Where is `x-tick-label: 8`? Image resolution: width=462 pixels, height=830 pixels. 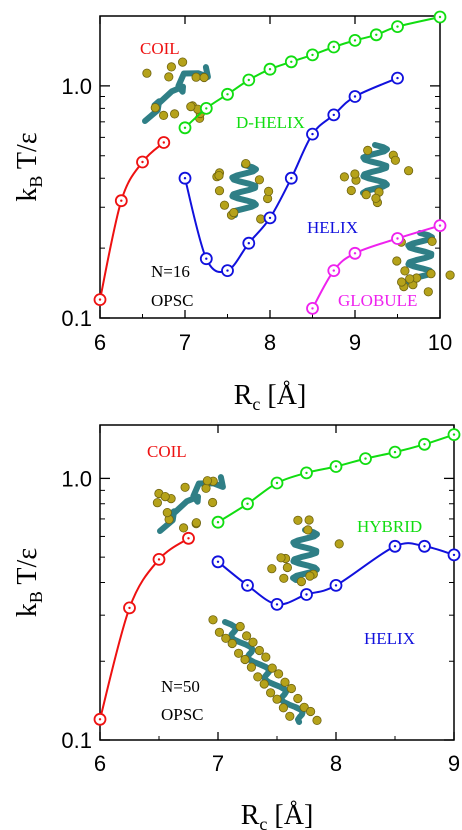
x-tick-label: 8 is located at coordinates (270, 342).